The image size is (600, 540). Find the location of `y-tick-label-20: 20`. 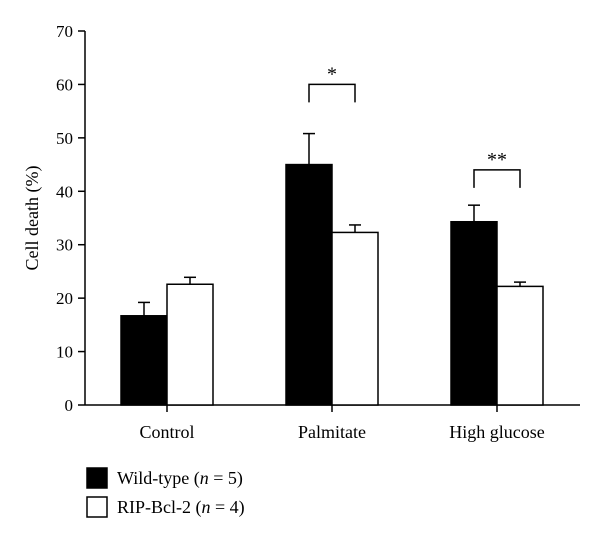

y-tick-label-20: 20 is located at coordinates (64, 298).